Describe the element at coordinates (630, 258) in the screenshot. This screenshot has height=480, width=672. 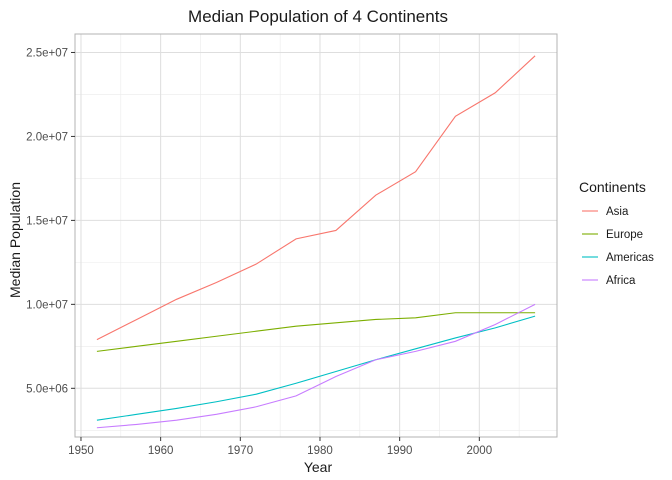
I see `legend-label-americas: Americas` at that location.